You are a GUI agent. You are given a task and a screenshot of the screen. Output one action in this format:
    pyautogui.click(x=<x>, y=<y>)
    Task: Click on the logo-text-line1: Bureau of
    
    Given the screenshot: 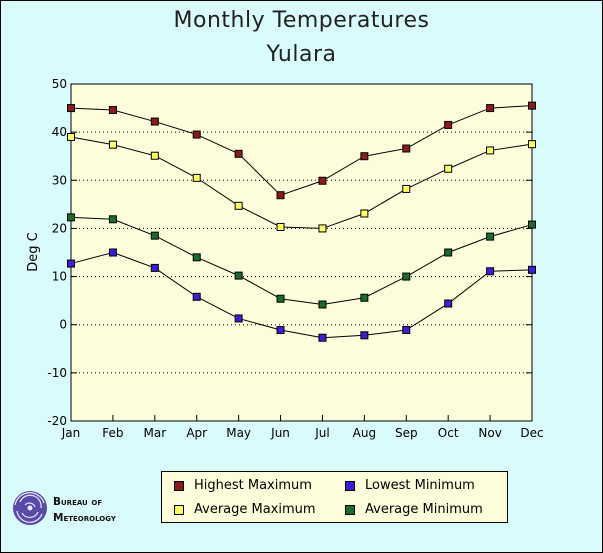 What is the action you would take?
    pyautogui.click(x=77, y=502)
    